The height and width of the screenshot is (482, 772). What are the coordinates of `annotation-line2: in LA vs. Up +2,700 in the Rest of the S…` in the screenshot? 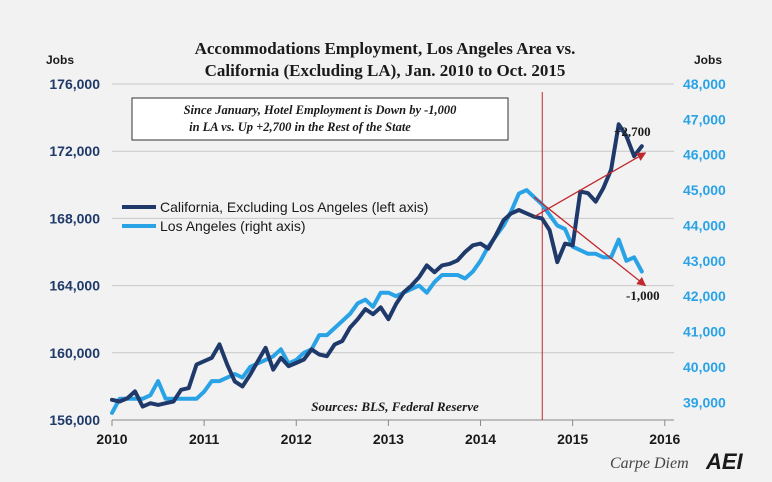 It's located at (300, 127).